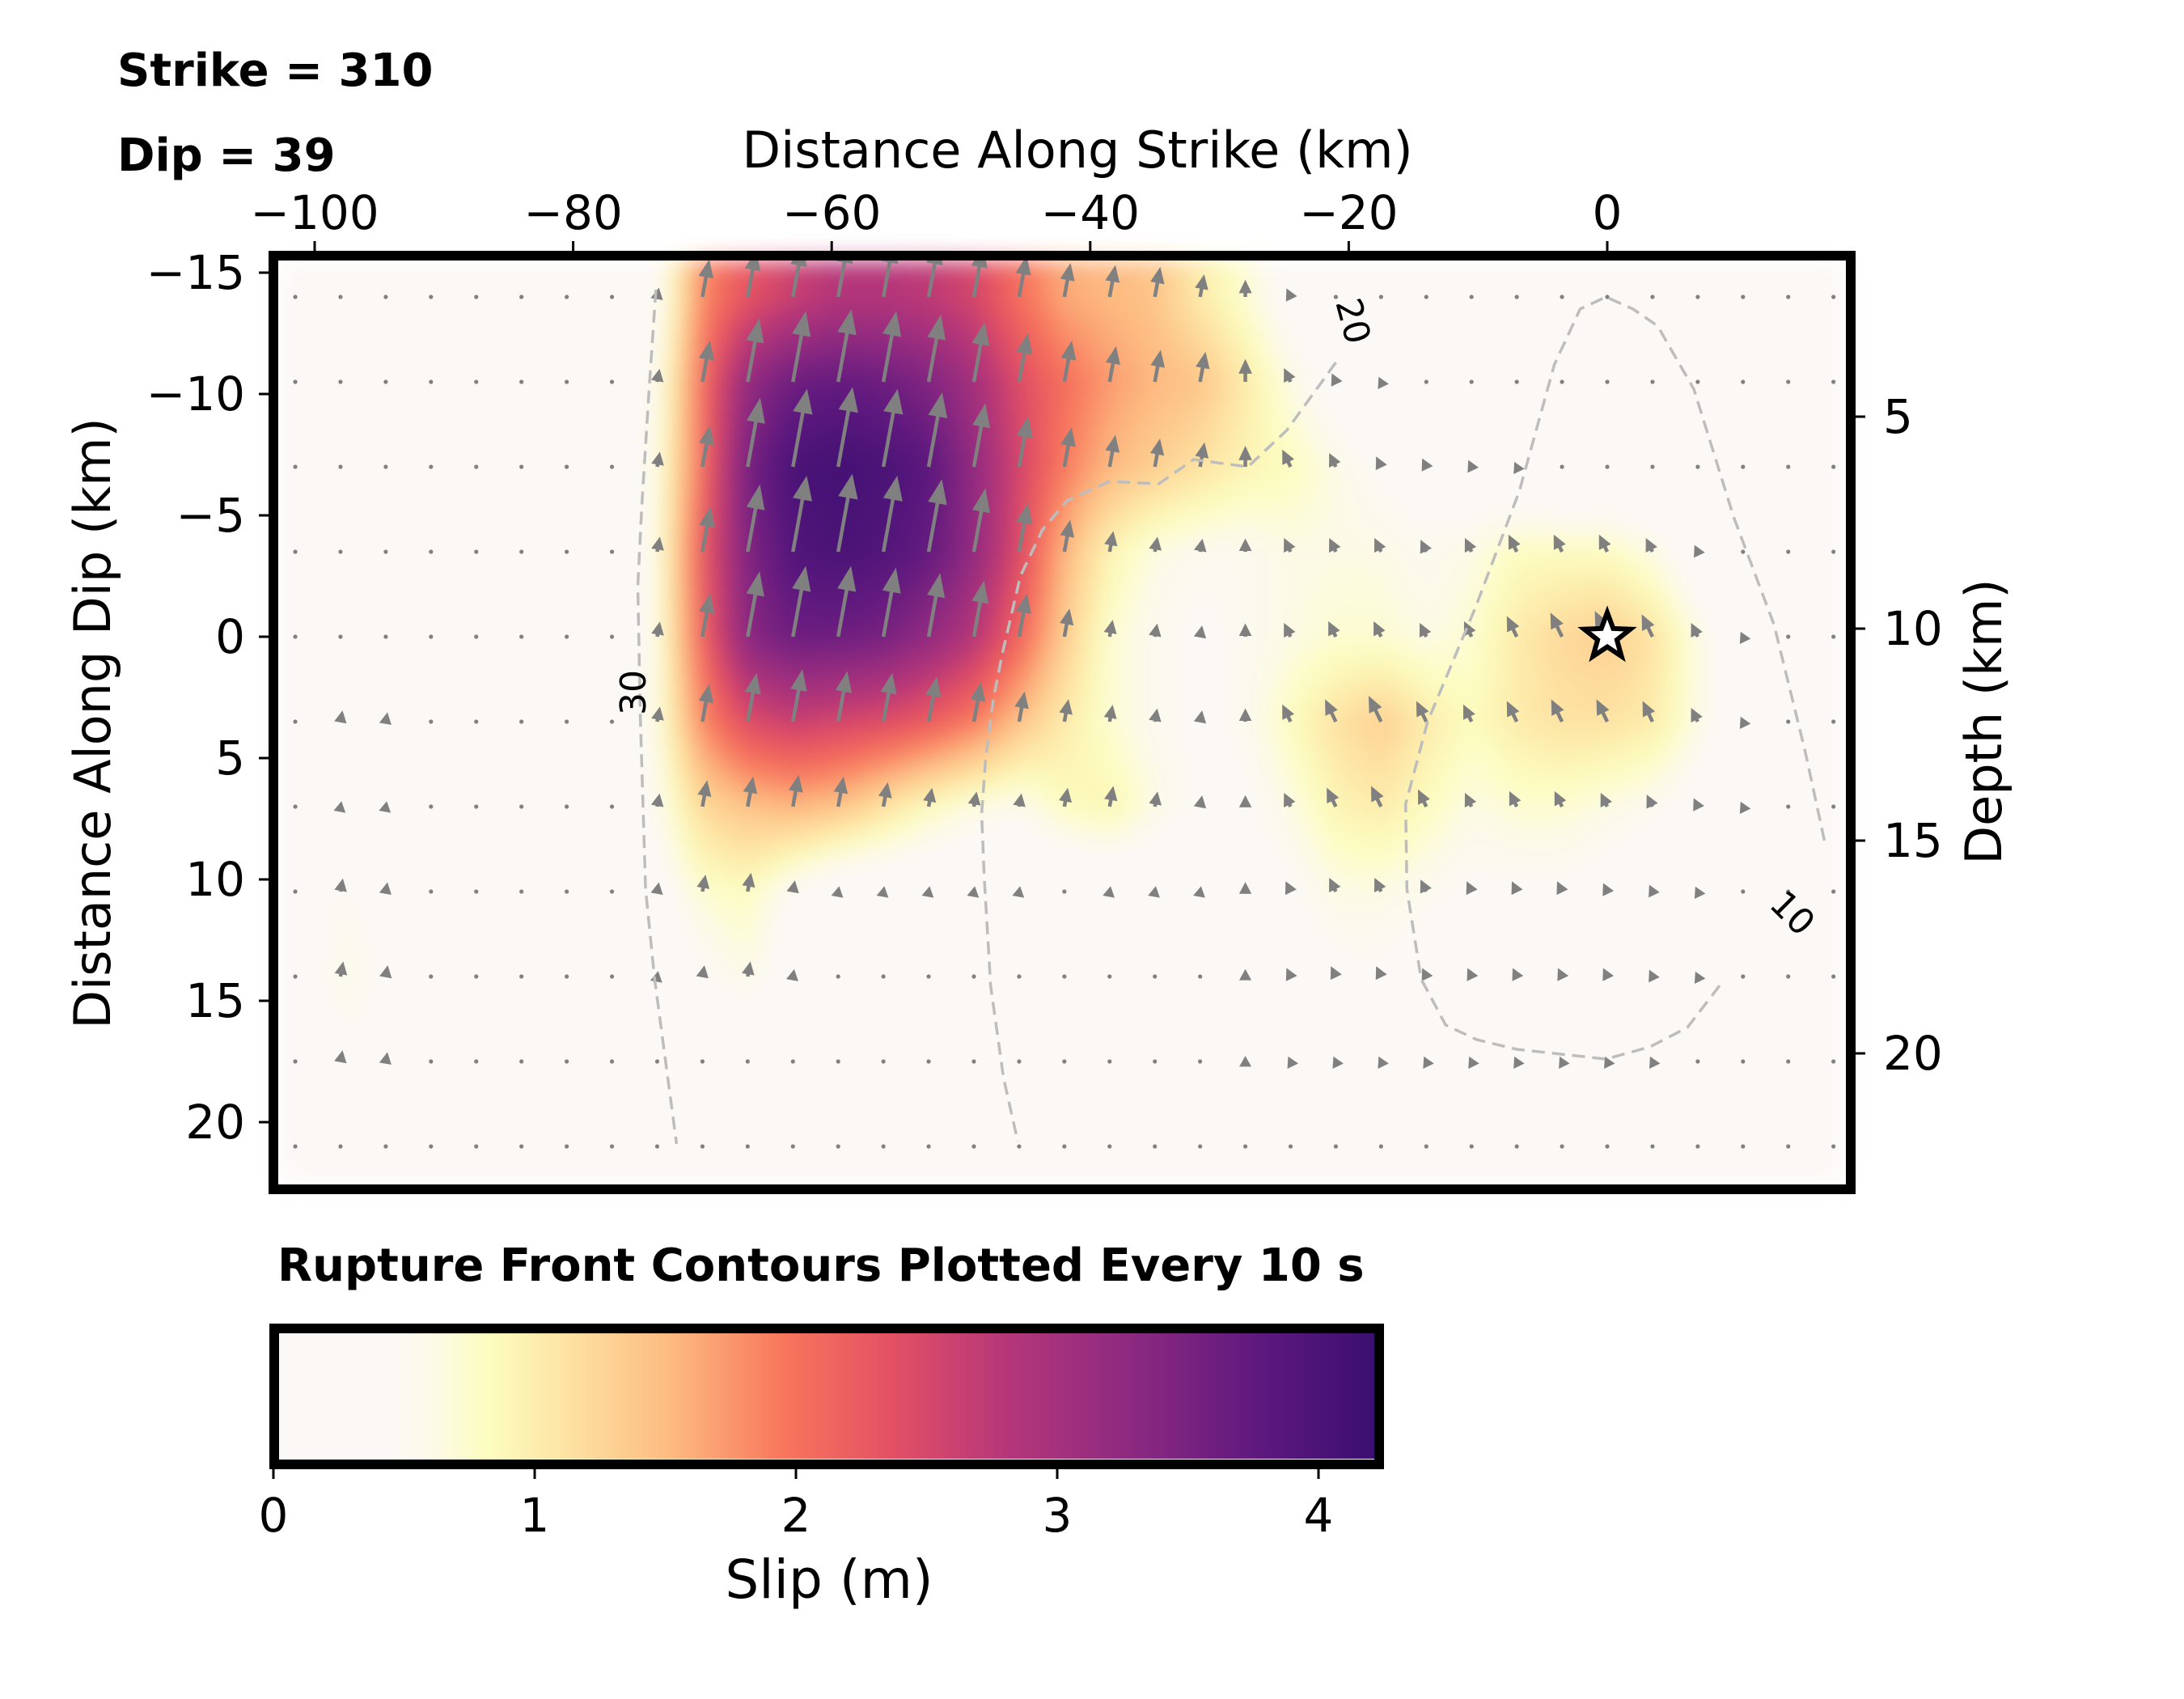  Describe the element at coordinates (826, 1396) in the screenshot. I see `colorbar-frame` at that location.